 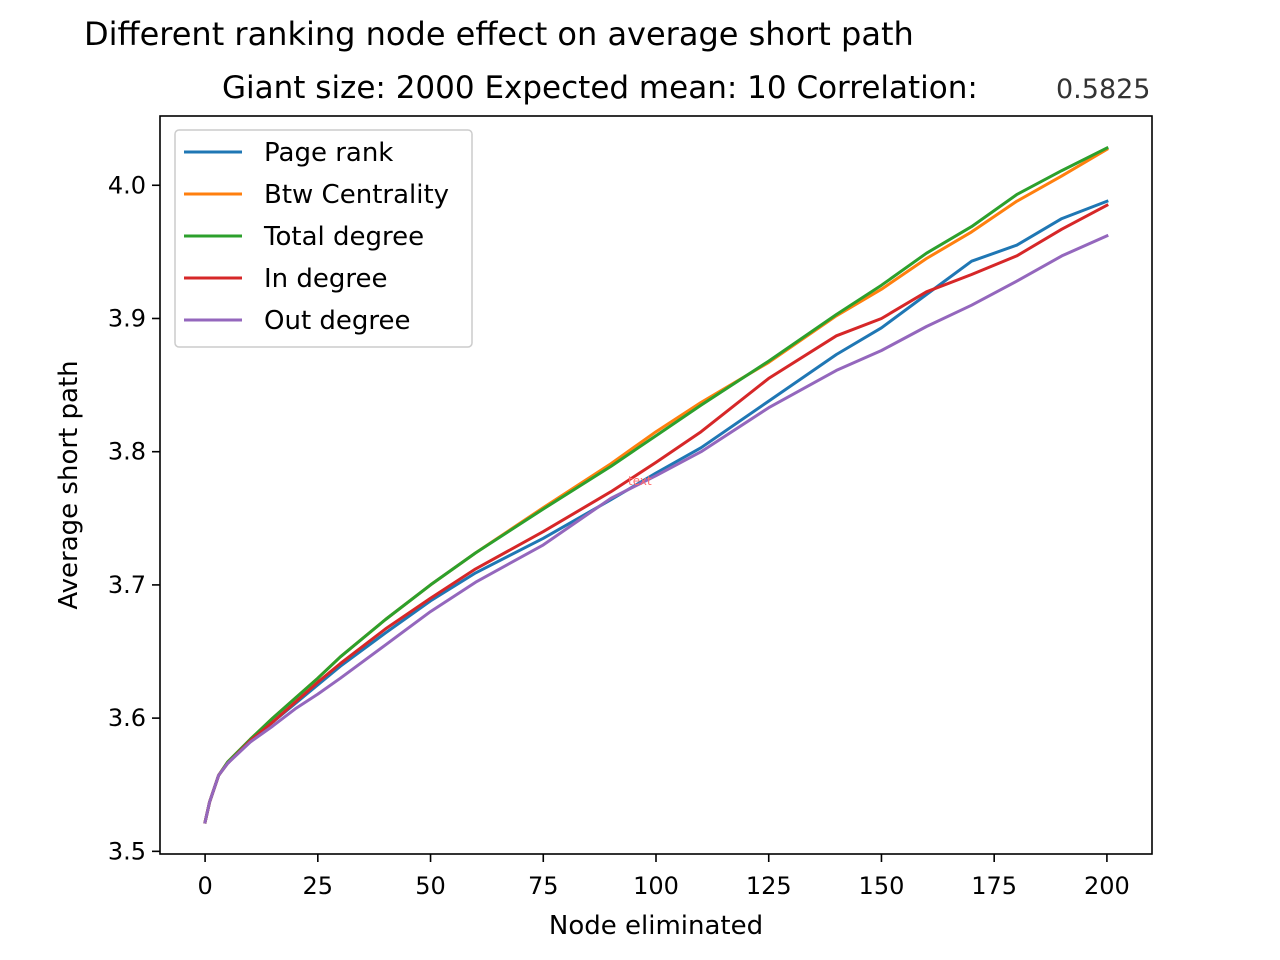 What do you see at coordinates (204, 886) in the screenshot?
I see `x-tick-label: 0` at bounding box center [204, 886].